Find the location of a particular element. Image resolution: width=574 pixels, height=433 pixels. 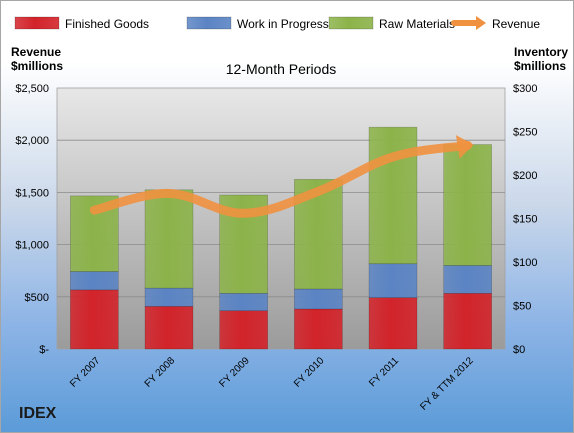

right-axis-title: Inventory $millions is located at coordinates (541, 59).